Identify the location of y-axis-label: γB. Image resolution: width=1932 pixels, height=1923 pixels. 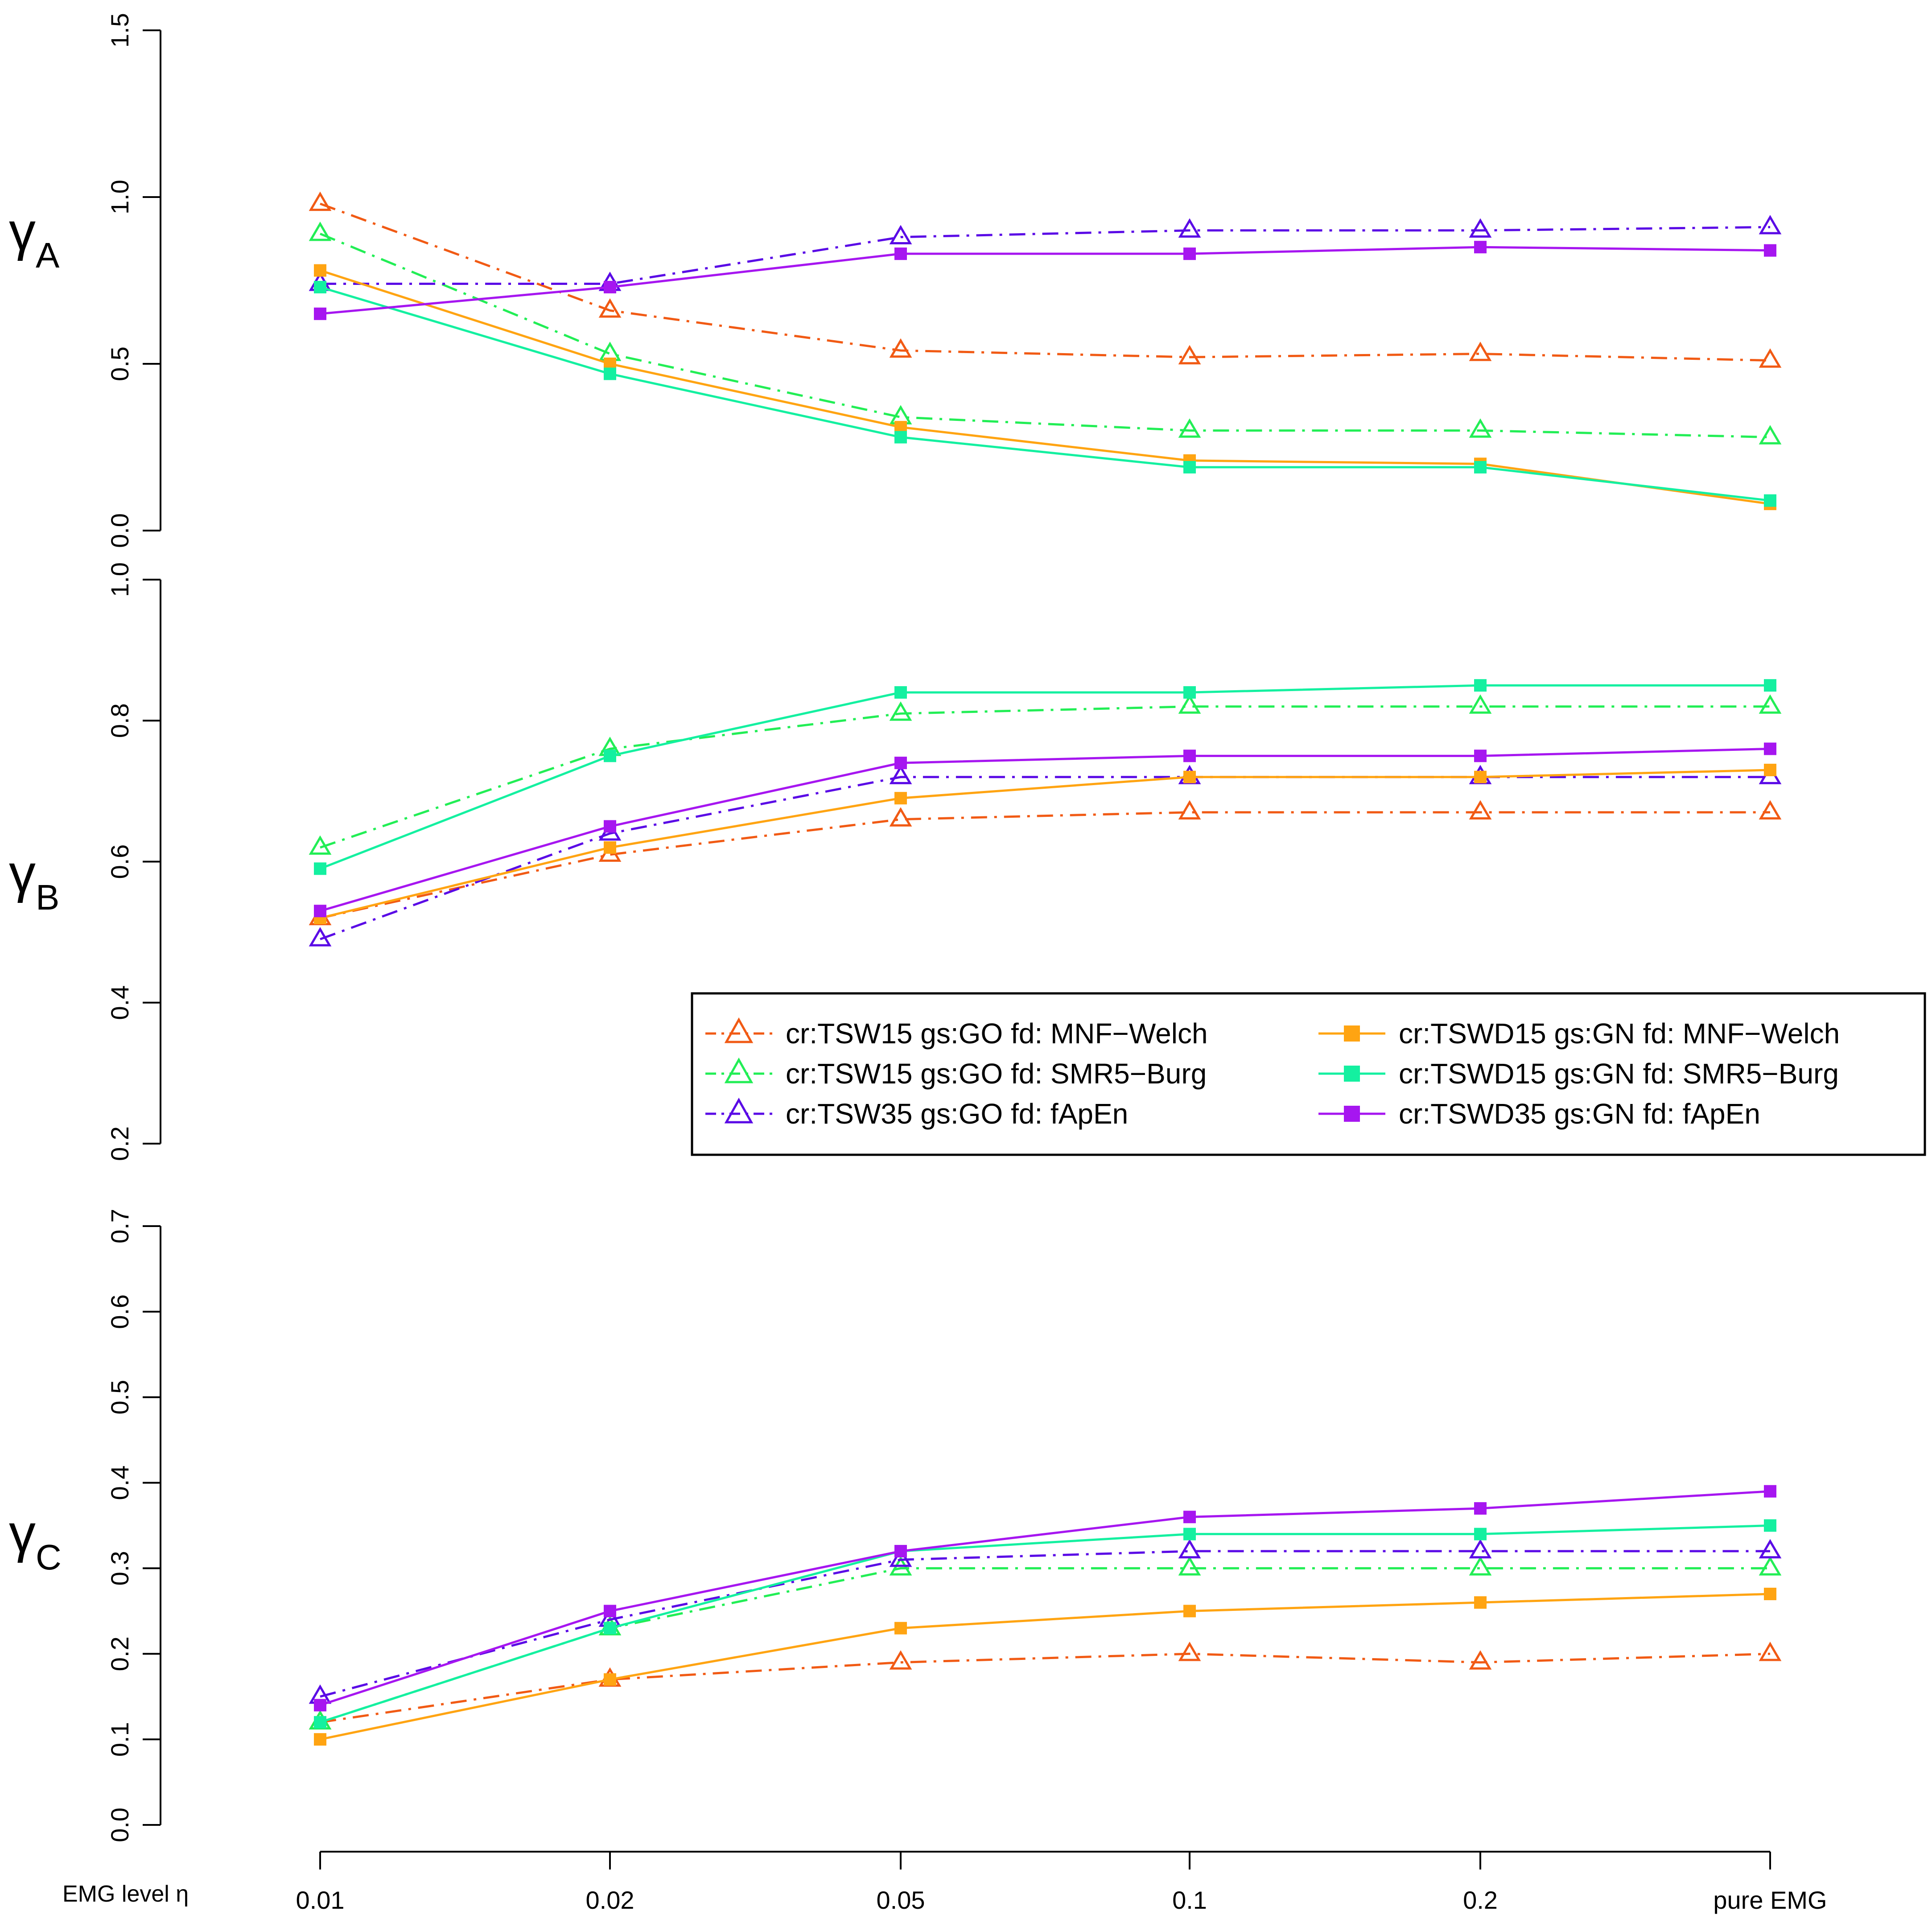
(34, 880).